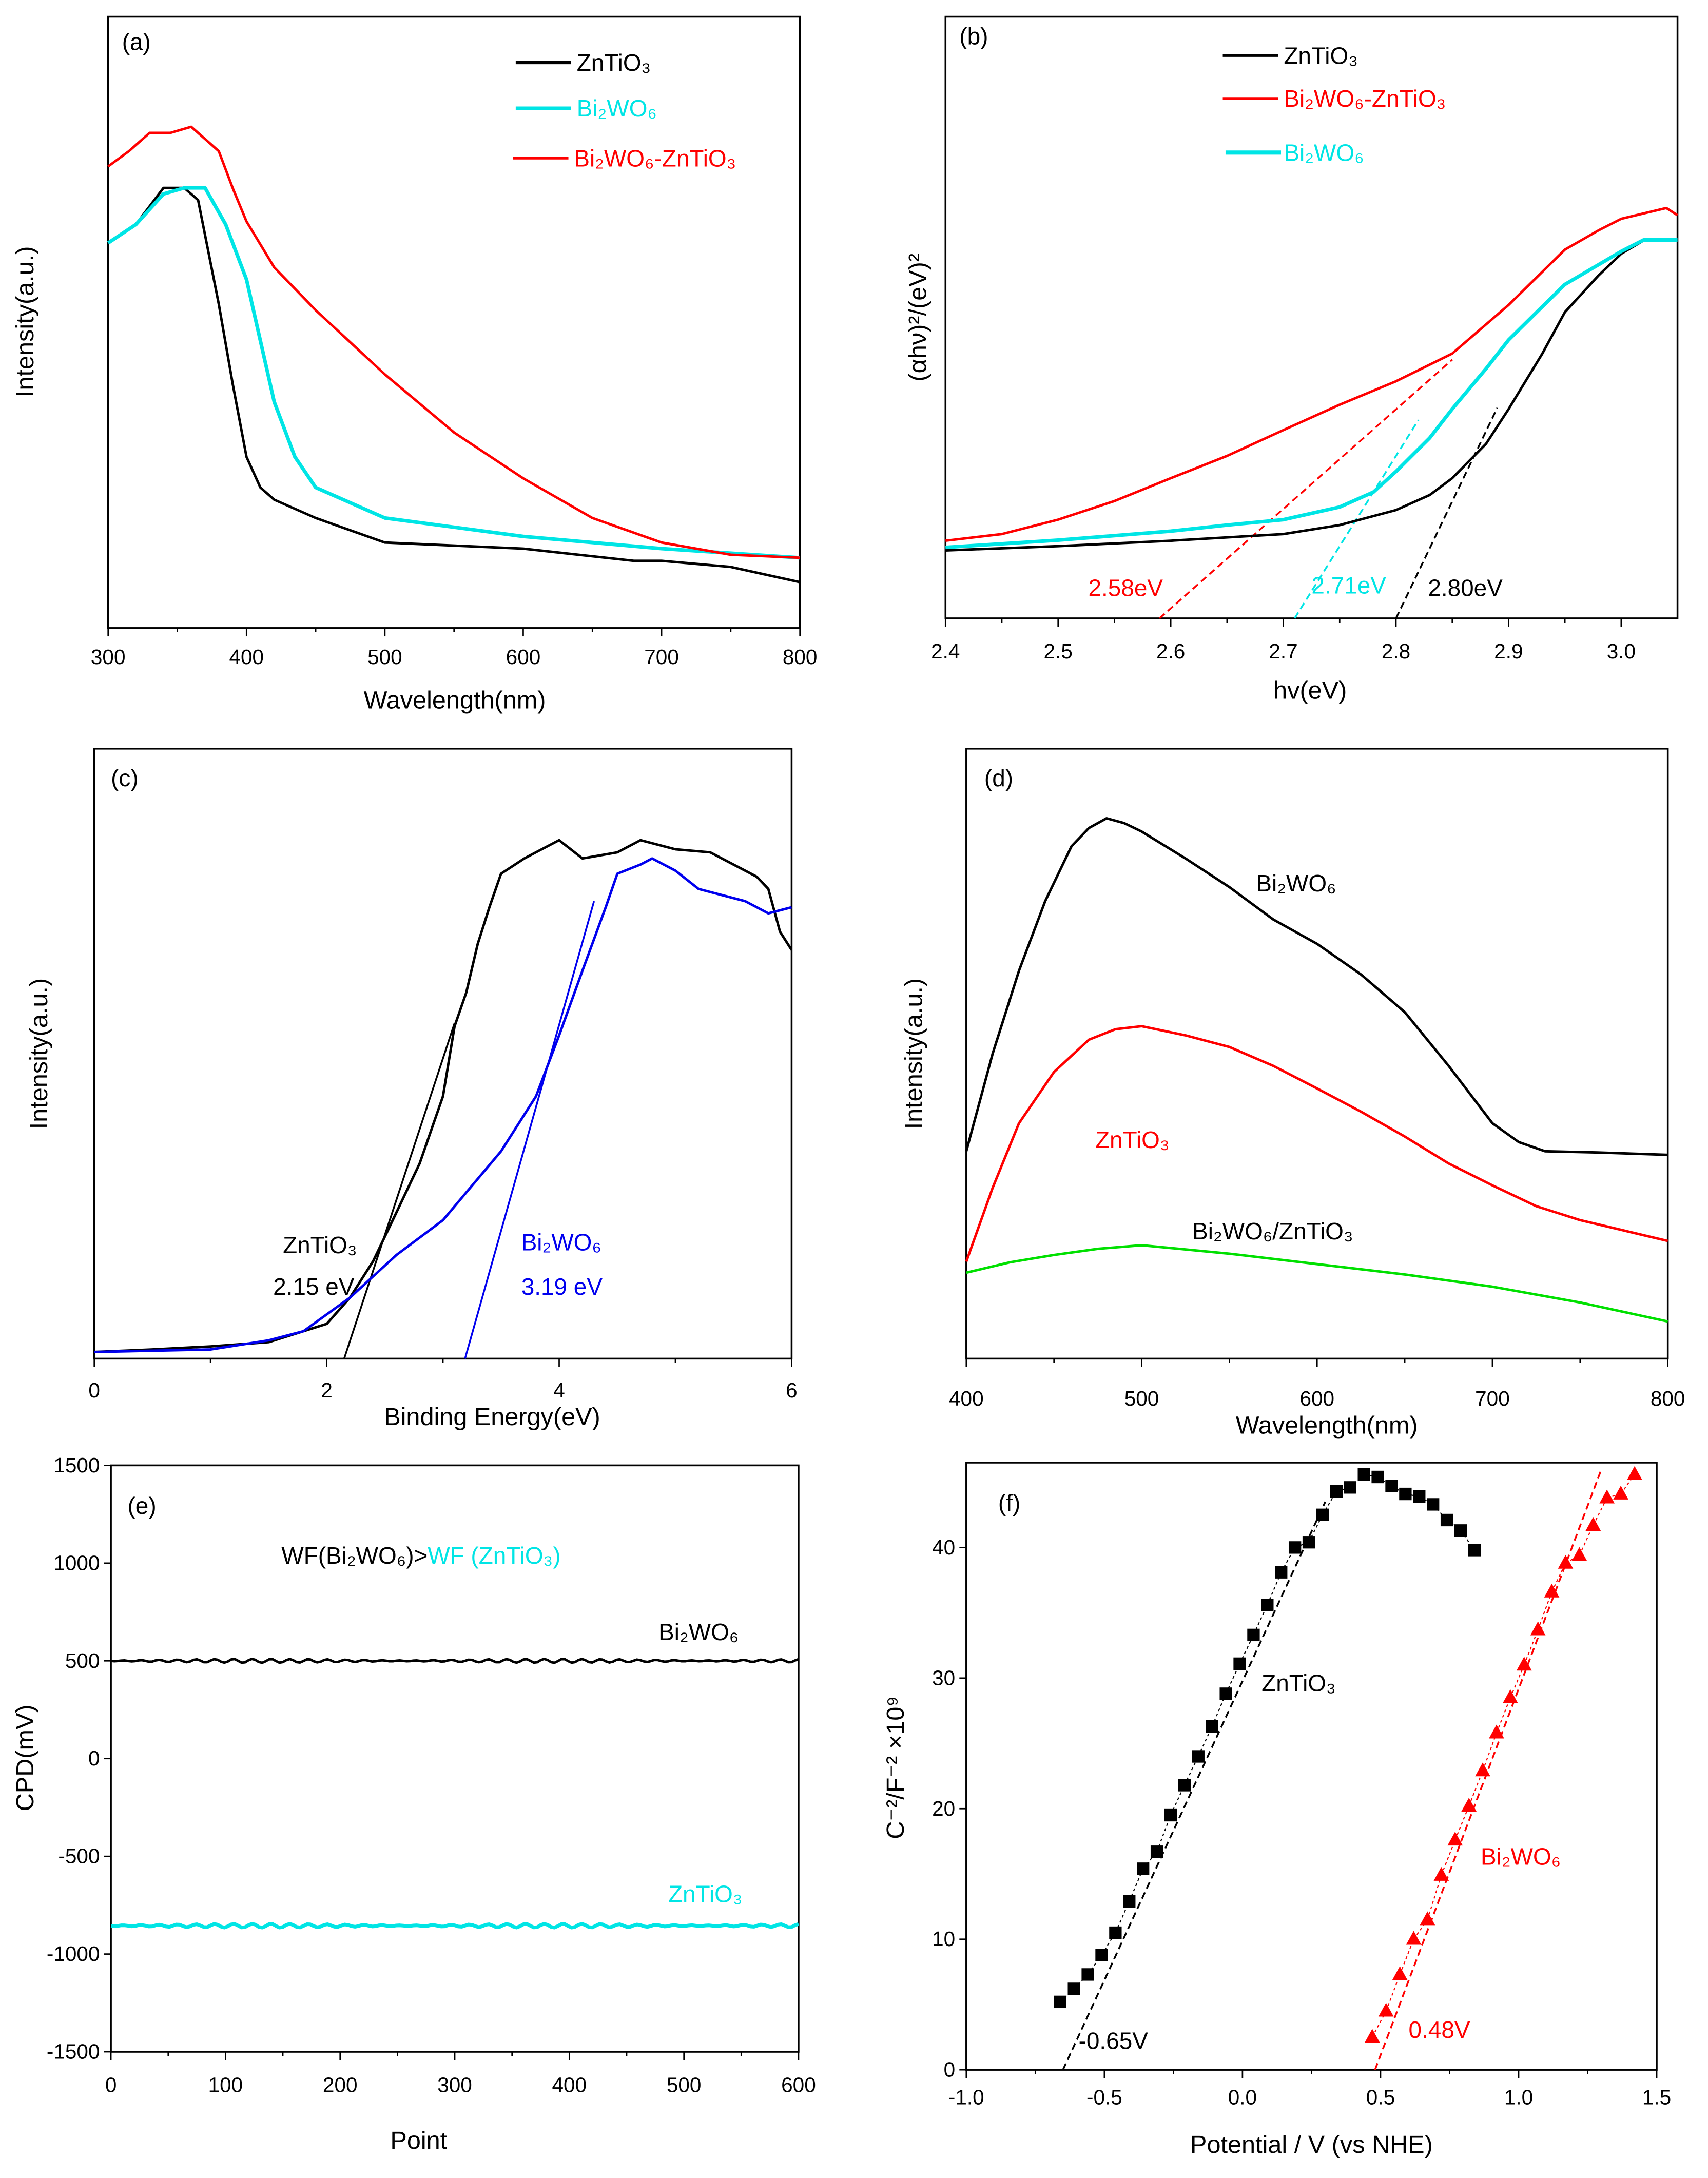  I want to click on x-tick-label: 2, so click(327, 1390).